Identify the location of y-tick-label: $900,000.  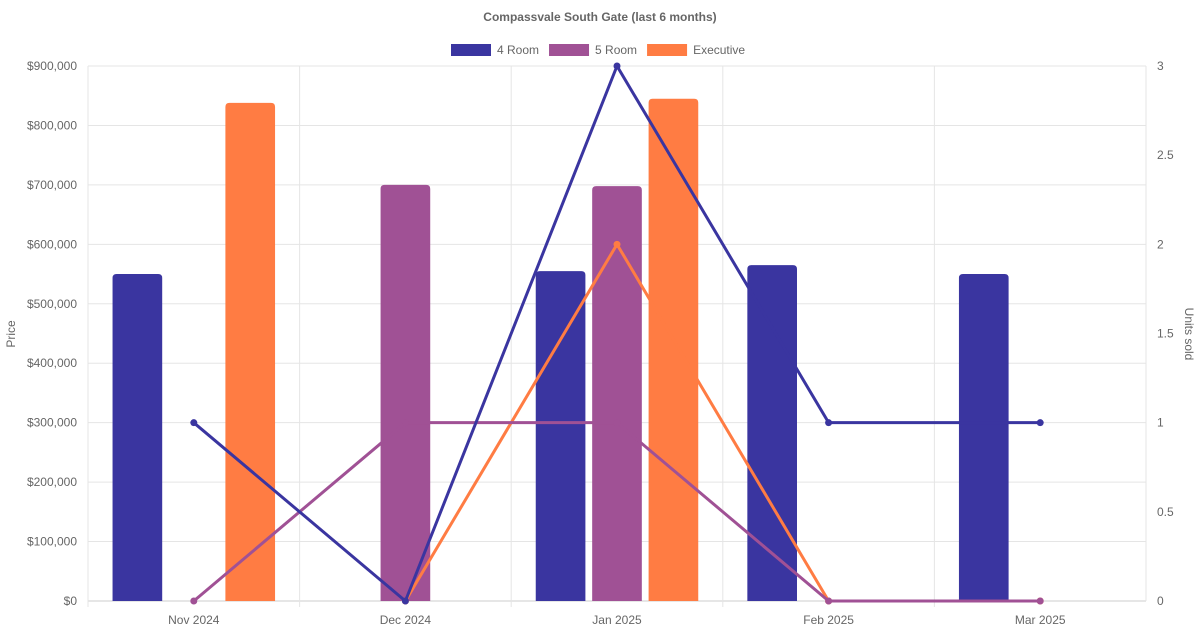
(52, 66).